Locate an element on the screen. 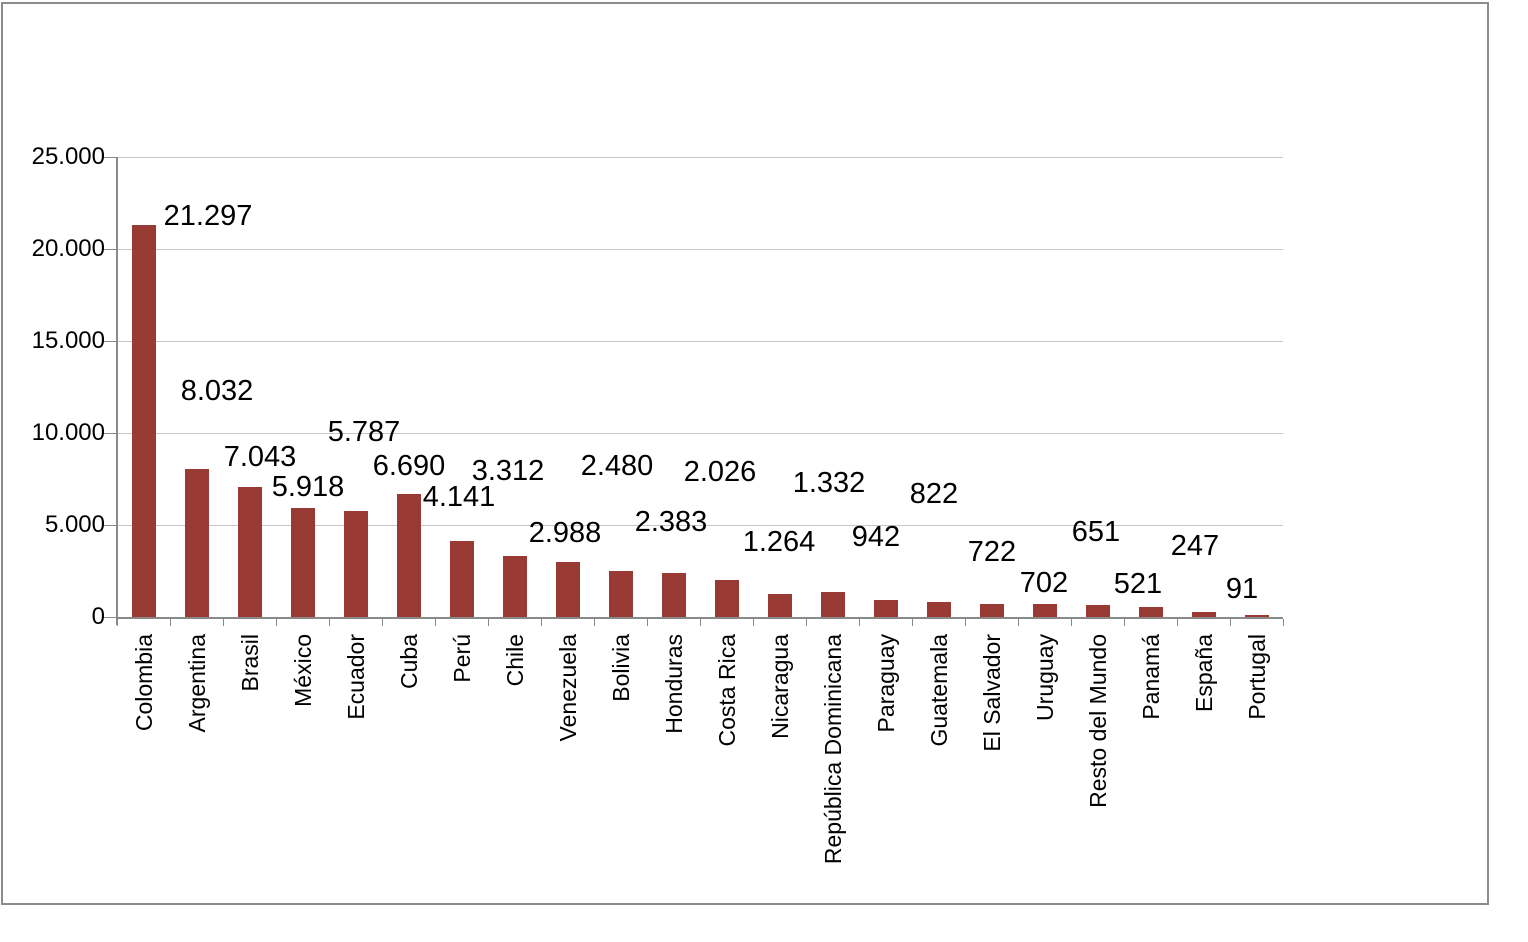 The image size is (1528, 942). bar-value-label: 2.480 is located at coordinates (617, 466).